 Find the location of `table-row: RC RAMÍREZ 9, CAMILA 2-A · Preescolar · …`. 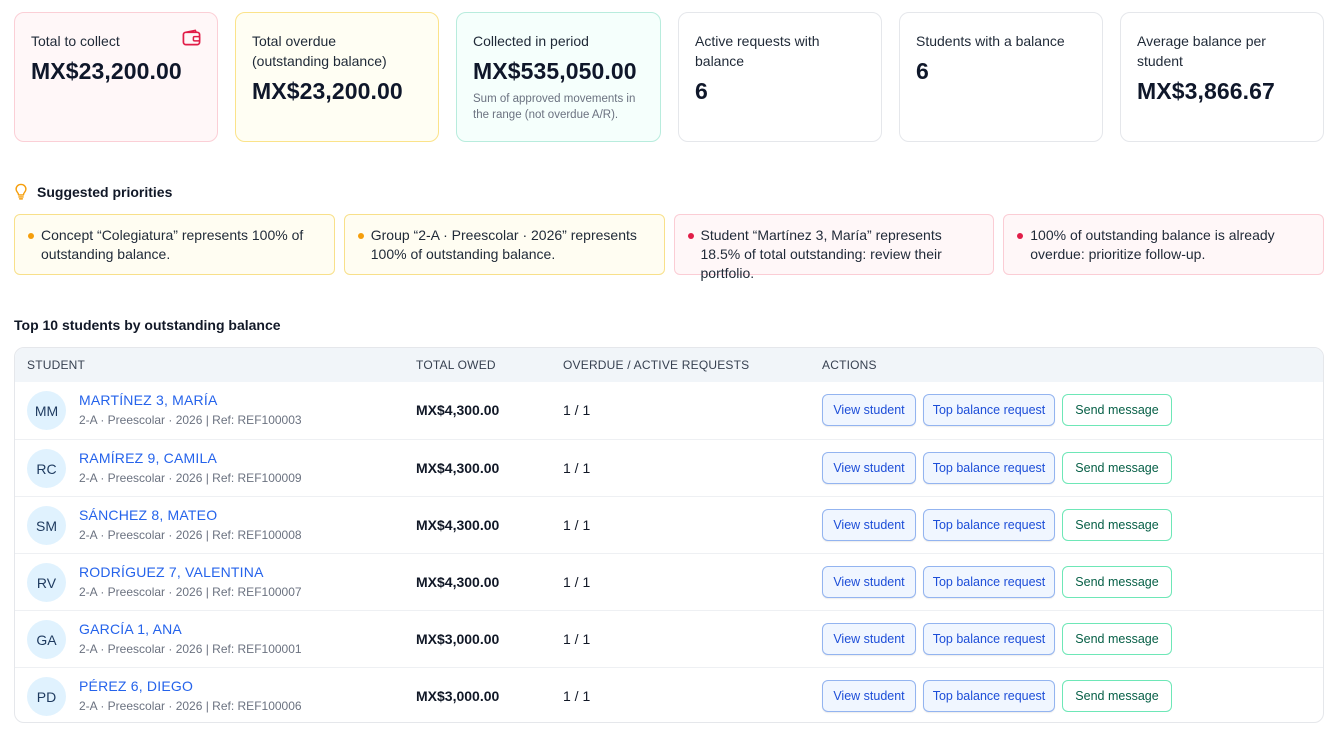

table-row: RC RAMÍREZ 9, CAMILA 2-A · Preescolar · … is located at coordinates (669, 467).